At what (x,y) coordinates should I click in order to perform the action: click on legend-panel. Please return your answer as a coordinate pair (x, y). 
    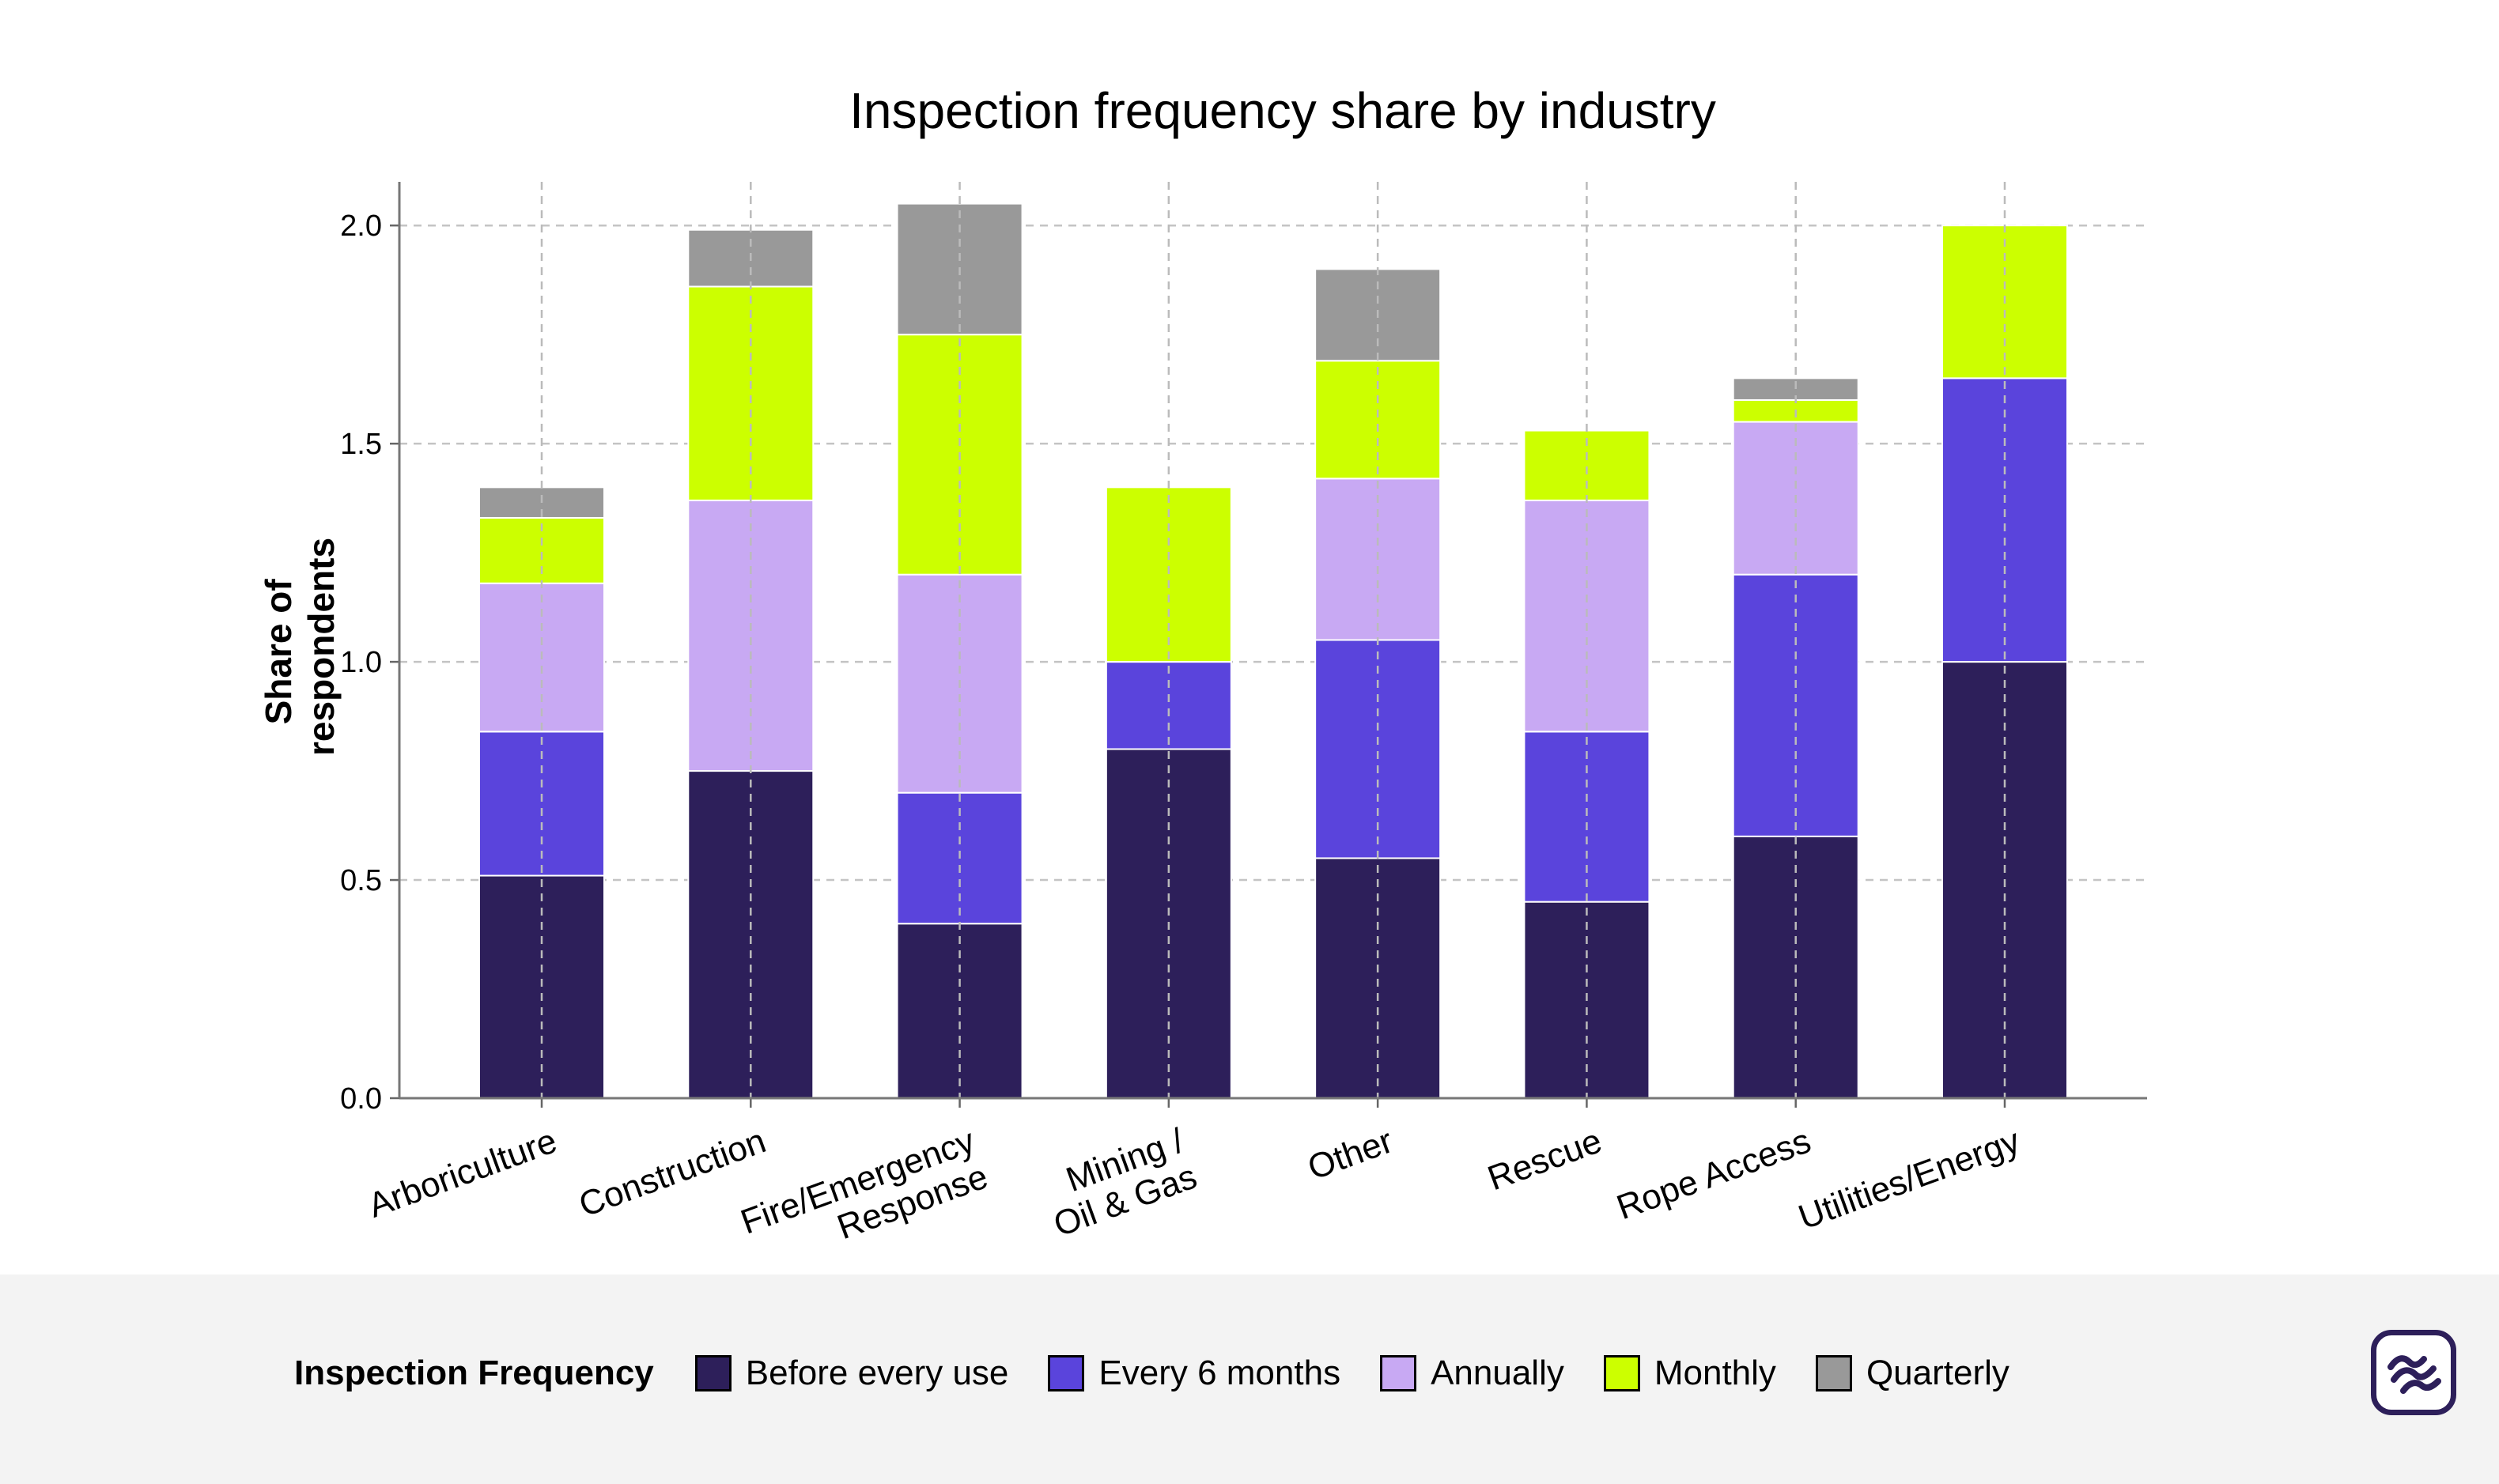
    Looking at the image, I should click on (1249, 1379).